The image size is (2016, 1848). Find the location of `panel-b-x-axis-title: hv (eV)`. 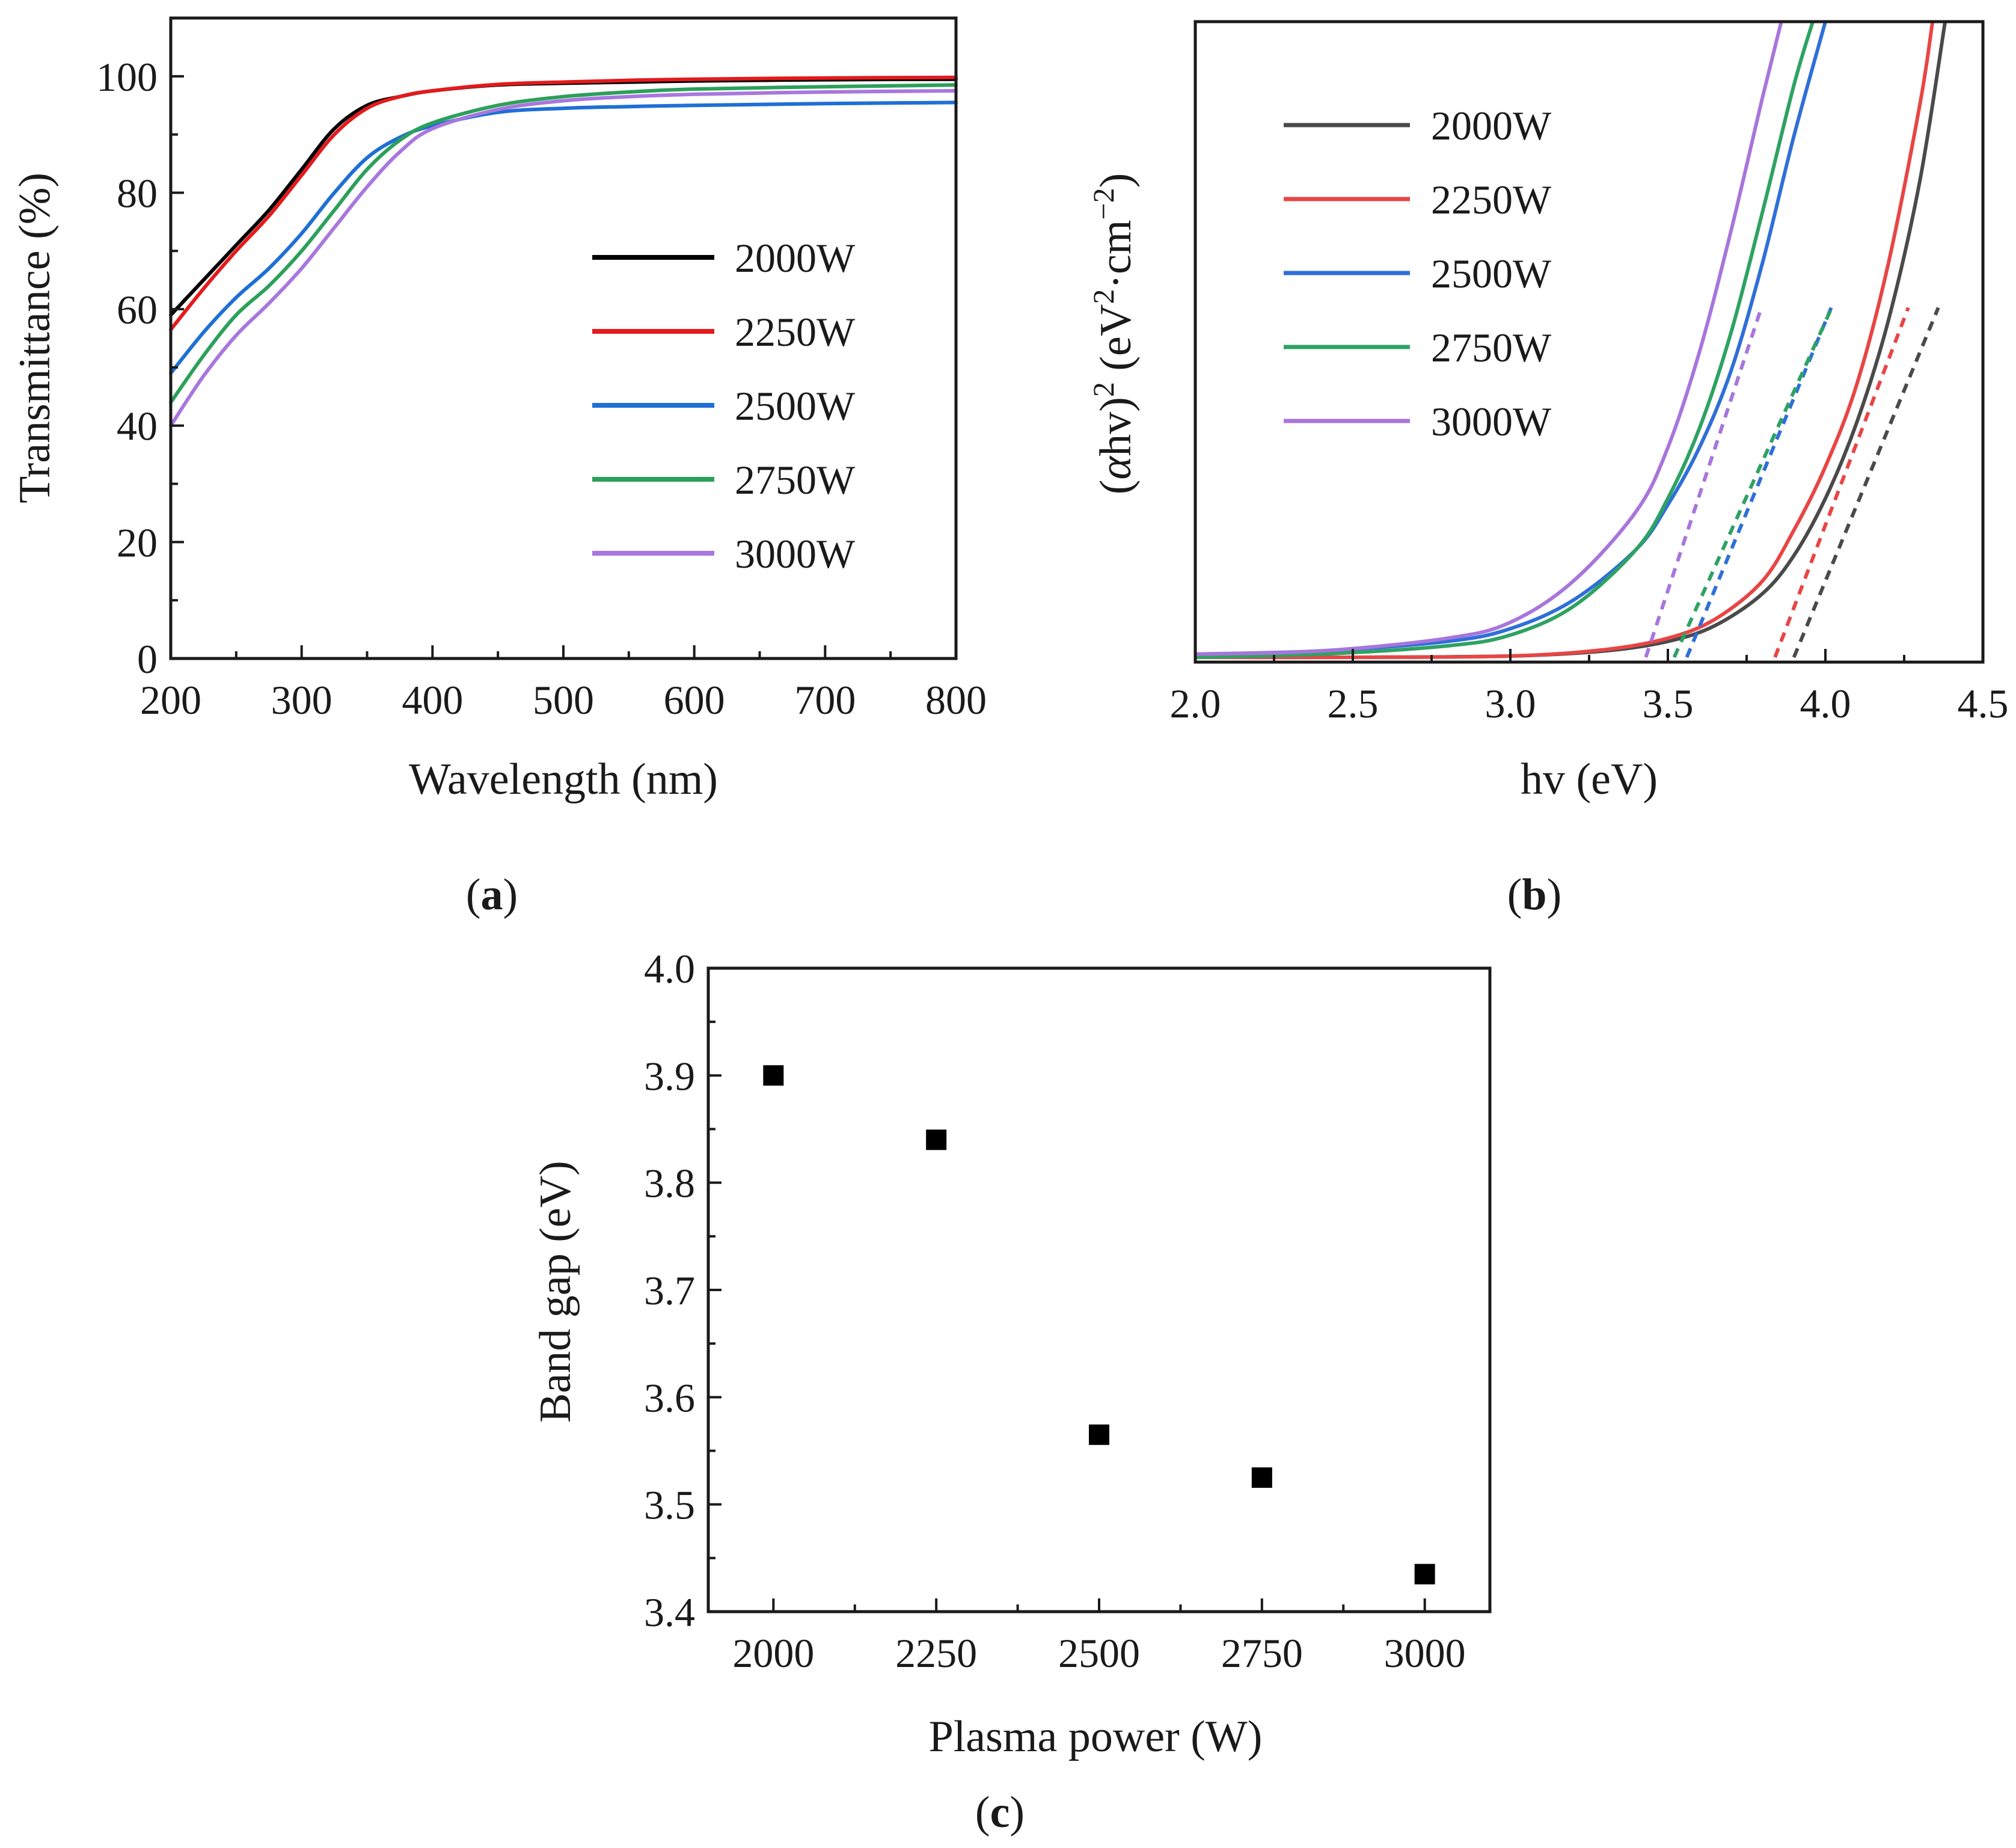

panel-b-x-axis-title: hv (eV) is located at coordinates (1589, 779).